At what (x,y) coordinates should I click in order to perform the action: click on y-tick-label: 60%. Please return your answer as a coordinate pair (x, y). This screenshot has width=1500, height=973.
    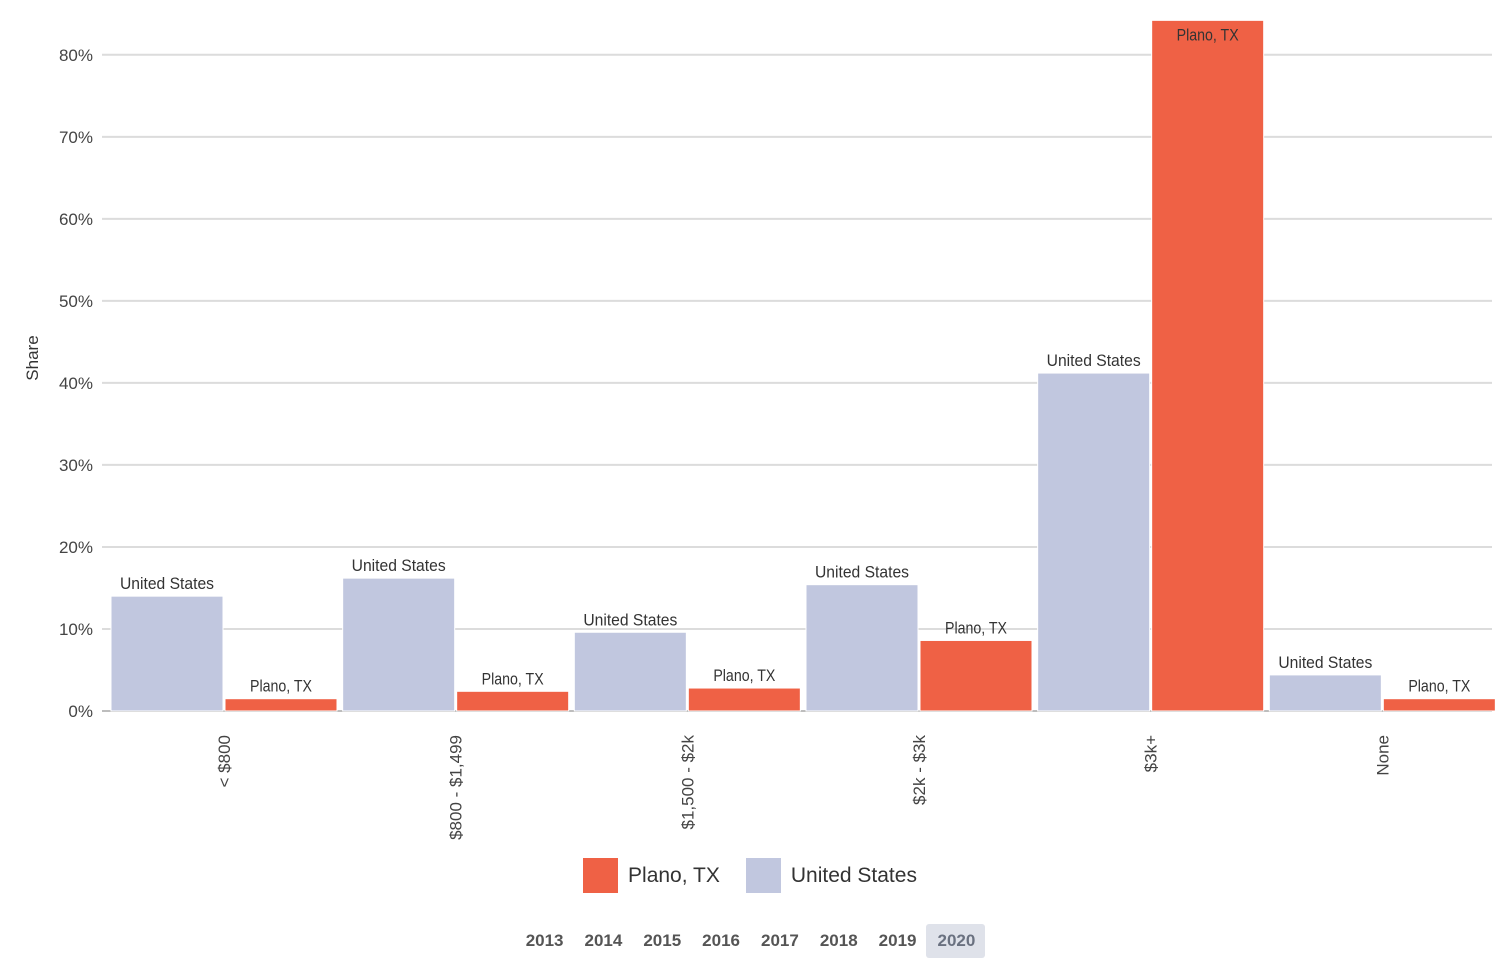
    Looking at the image, I should click on (76, 219).